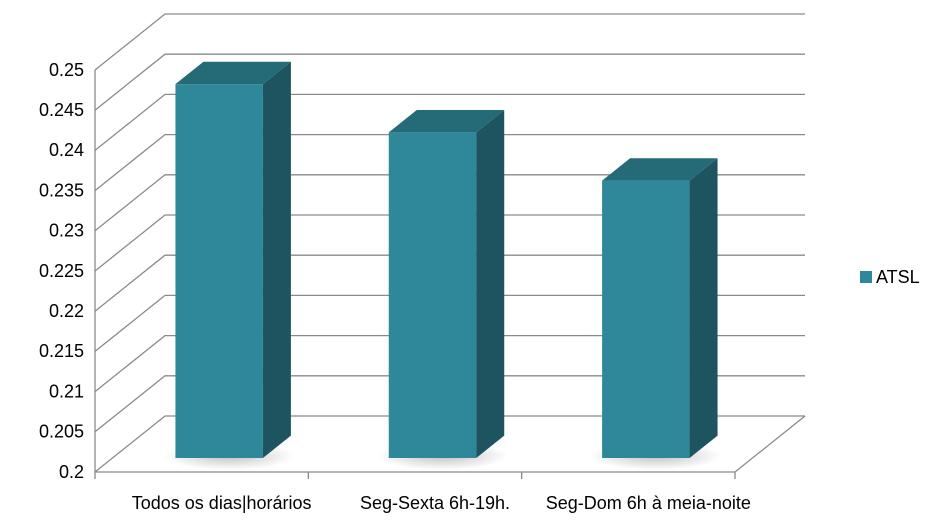  Describe the element at coordinates (61, 190) in the screenshot. I see `y-tick-label: 0.235` at that location.